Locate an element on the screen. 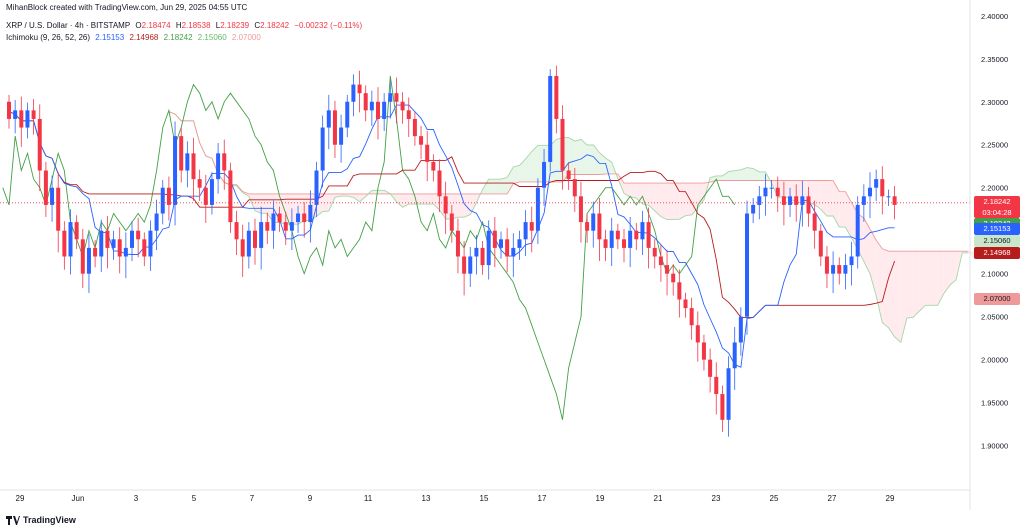  time-tick-label: 7 is located at coordinates (252, 498).